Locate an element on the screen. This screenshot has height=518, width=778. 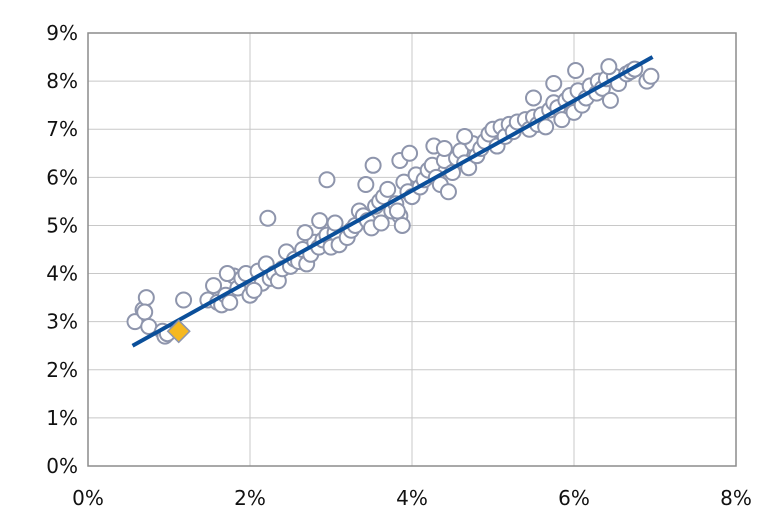
y-tick-label: 7% is located at coordinates (62, 129).